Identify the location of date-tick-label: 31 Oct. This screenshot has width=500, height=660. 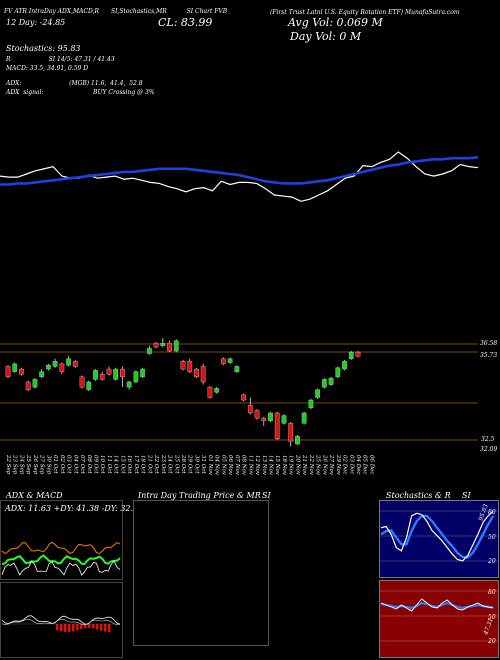
(203, 464).